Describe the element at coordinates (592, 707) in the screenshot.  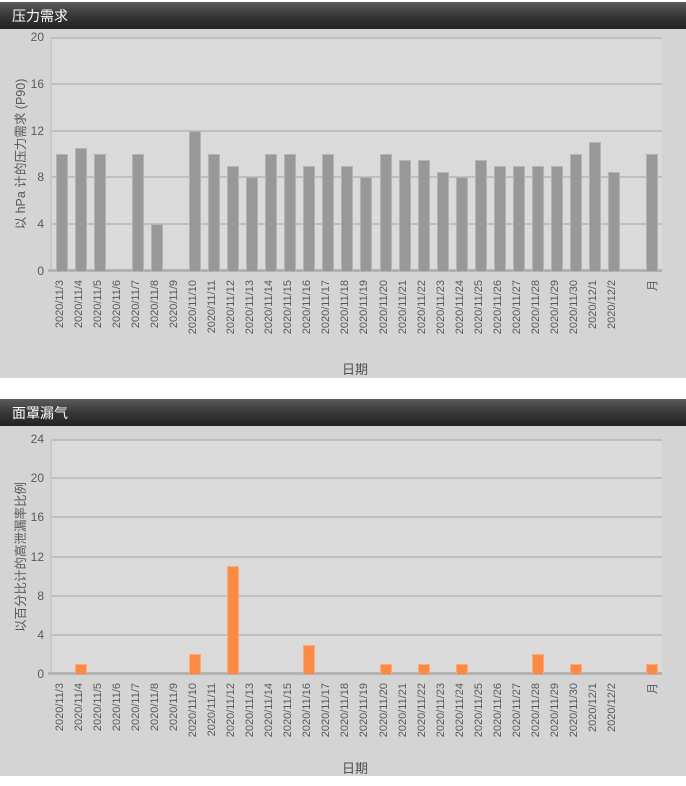
I see `x-tick-label: 2020/12/1` at that location.